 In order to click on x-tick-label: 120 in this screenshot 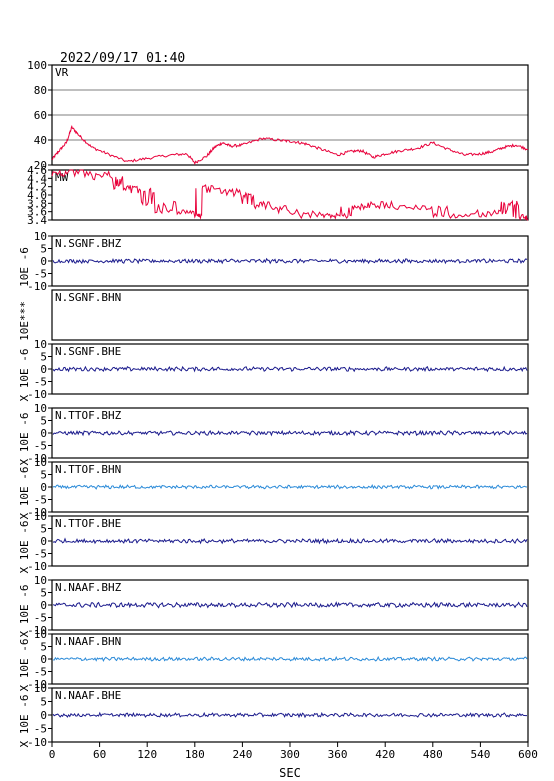, I will do `click(147, 754)`.